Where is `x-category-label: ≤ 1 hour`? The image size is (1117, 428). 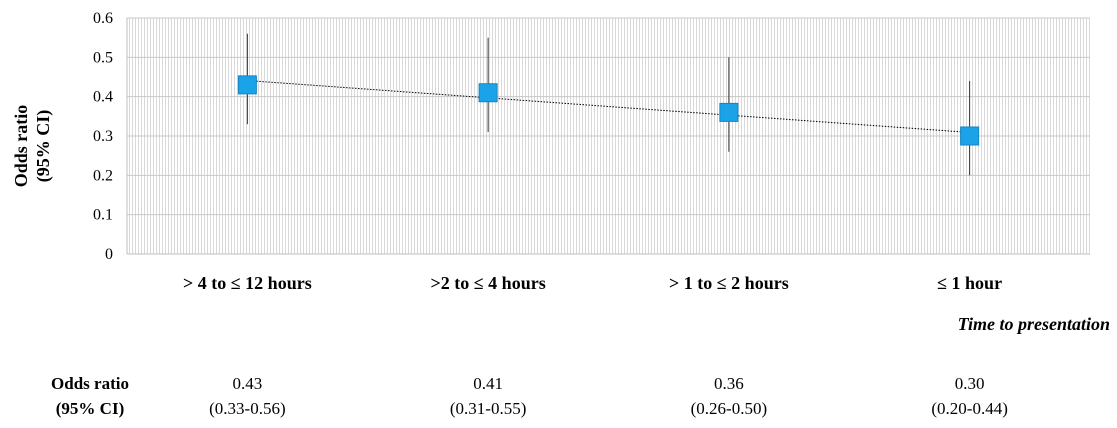
x-category-label: ≤ 1 hour is located at coordinates (969, 283).